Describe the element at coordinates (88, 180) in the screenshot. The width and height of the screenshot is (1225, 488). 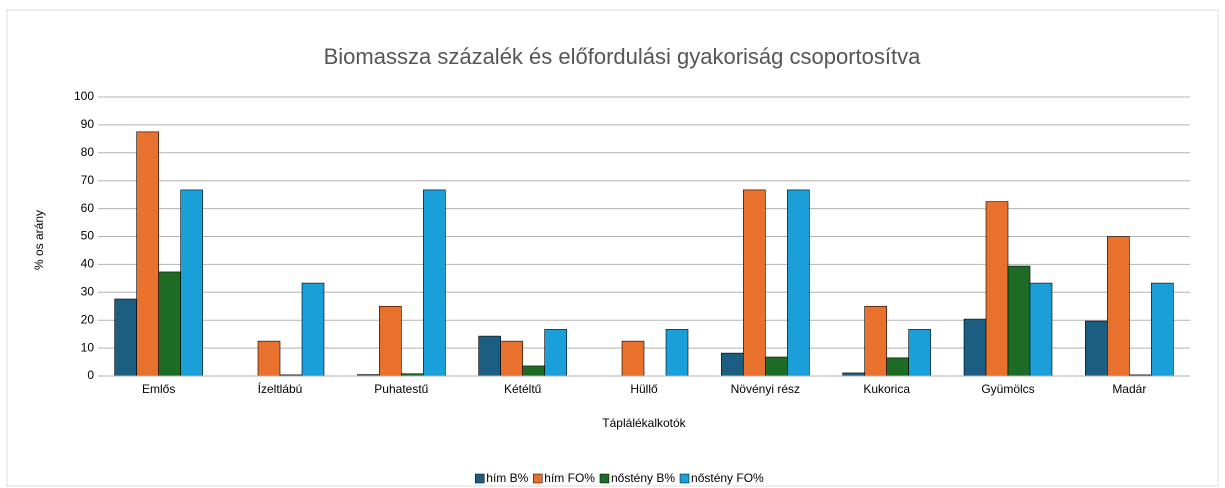
I see `y-tick-label: 70` at that location.